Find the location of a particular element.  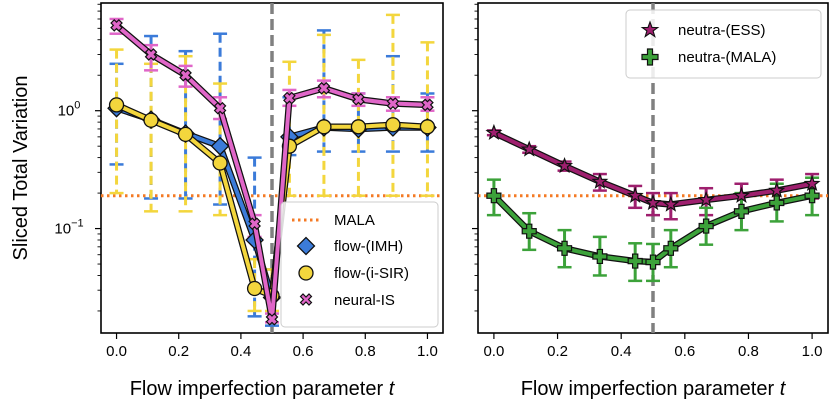

right-legend-box is located at coordinates (723, 44).